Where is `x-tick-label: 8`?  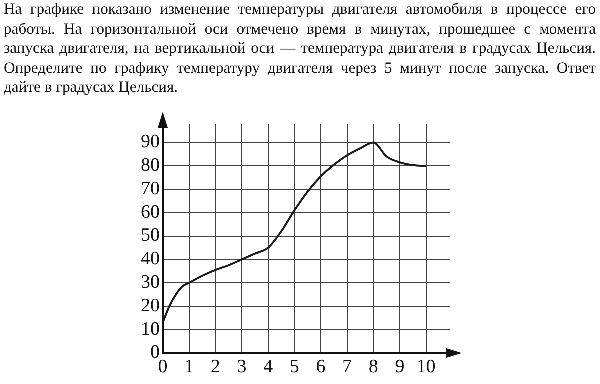 x-tick-label: 8 is located at coordinates (373, 367).